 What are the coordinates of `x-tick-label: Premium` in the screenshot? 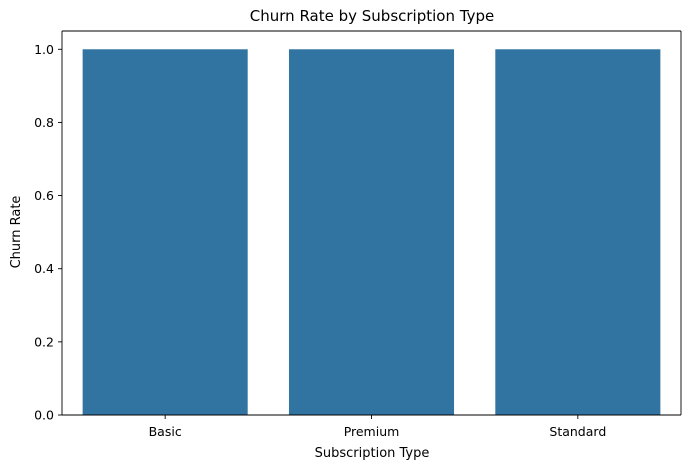 It's located at (372, 431).